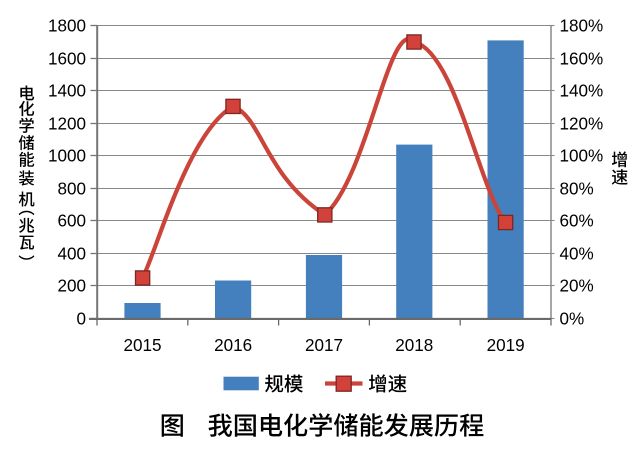 The image size is (639, 463). What do you see at coordinates (67, 59) in the screenshot?
I see `svg-text: 1600` at bounding box center [67, 59].